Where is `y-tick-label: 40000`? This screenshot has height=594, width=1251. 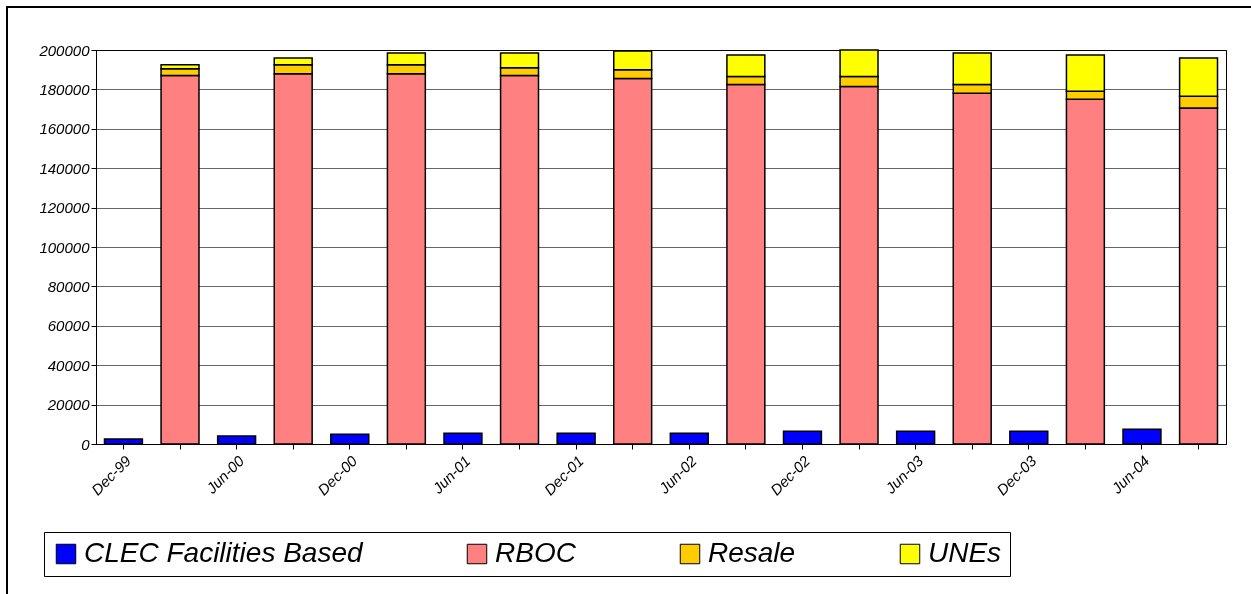 y-tick-label: 40000 is located at coordinates (69, 365).